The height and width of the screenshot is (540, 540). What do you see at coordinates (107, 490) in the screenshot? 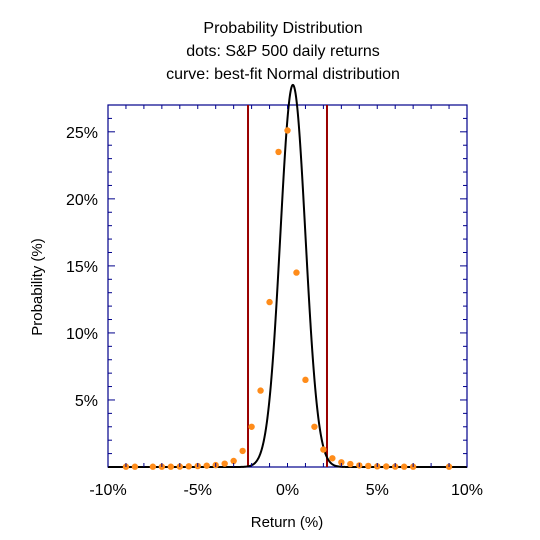
I see `x-tick-label: -10%` at bounding box center [107, 490].